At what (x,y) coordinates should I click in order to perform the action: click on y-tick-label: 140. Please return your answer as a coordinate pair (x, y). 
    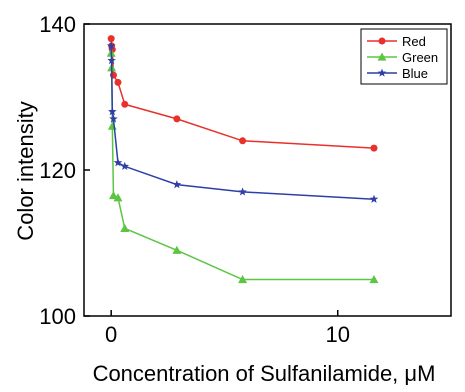
    Looking at the image, I should click on (57, 24).